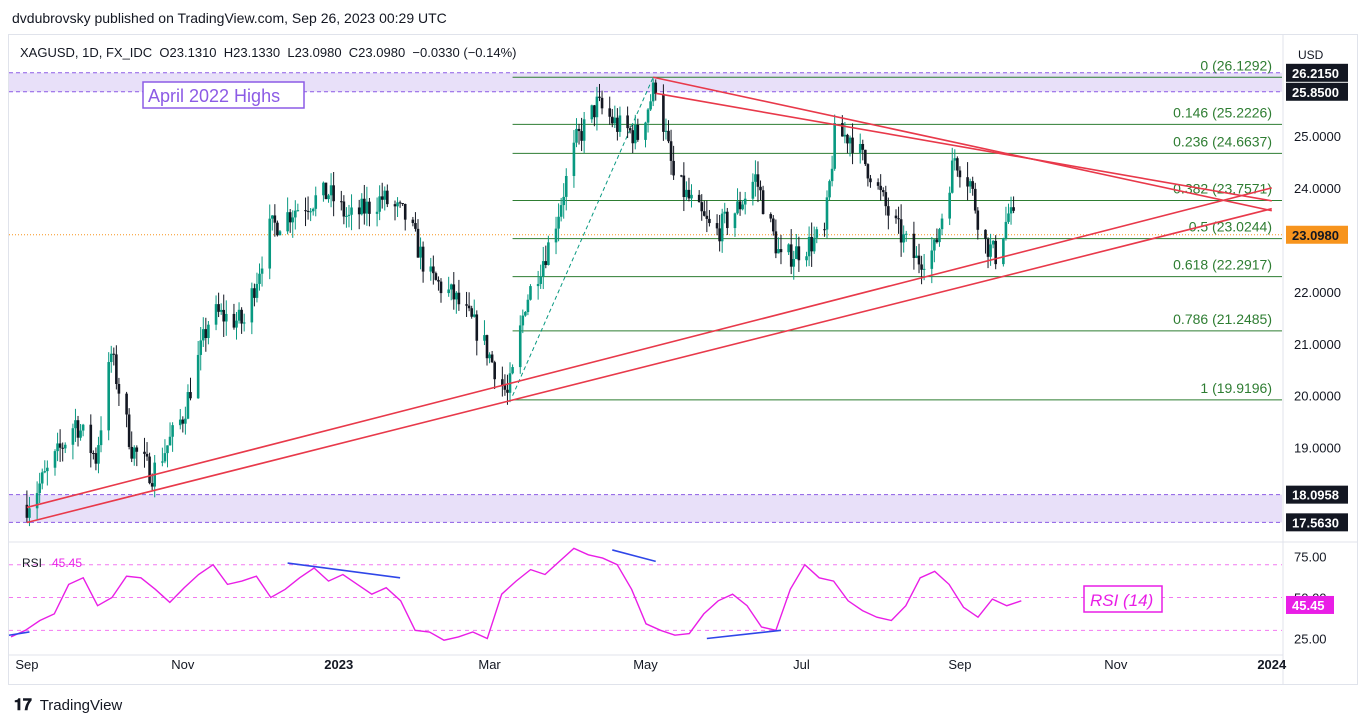 Image resolution: width=1365 pixels, height=728 pixels. Describe the element at coordinates (516, 594) in the screenshot. I see `rsi-line` at that location.